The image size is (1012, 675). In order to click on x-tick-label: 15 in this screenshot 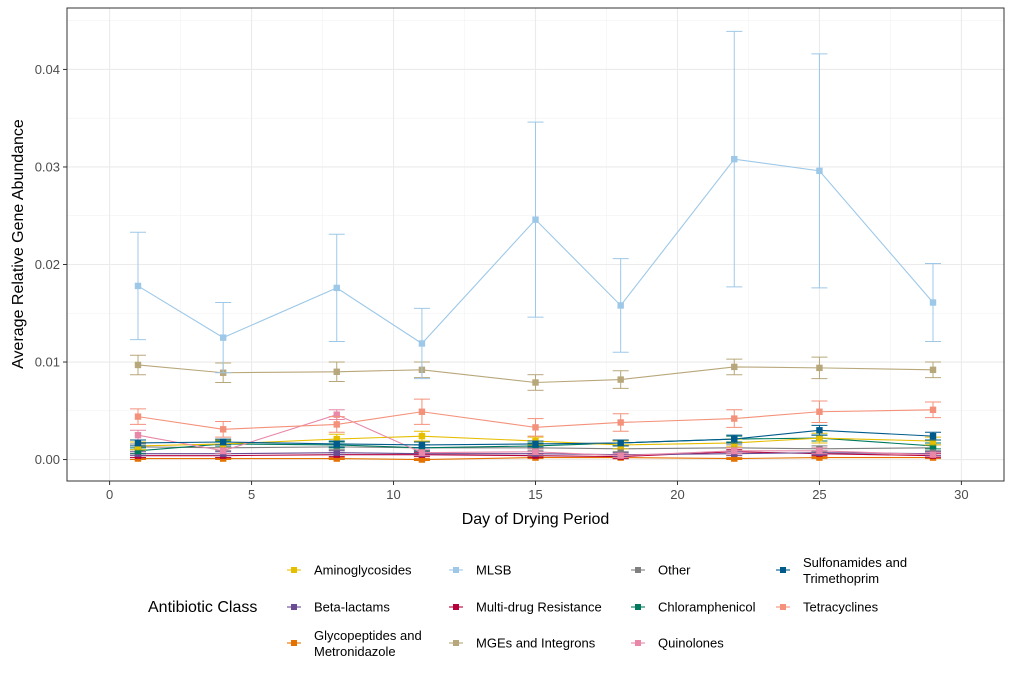, I will do `click(535, 494)`.